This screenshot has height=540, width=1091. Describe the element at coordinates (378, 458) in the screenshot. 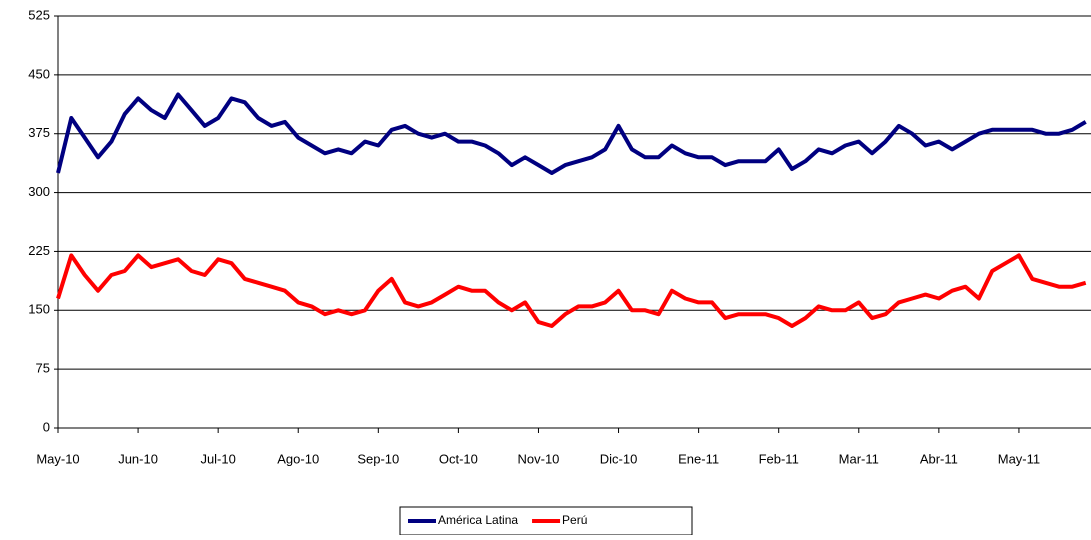

I see `x-tick-label: Sep-10` at that location.